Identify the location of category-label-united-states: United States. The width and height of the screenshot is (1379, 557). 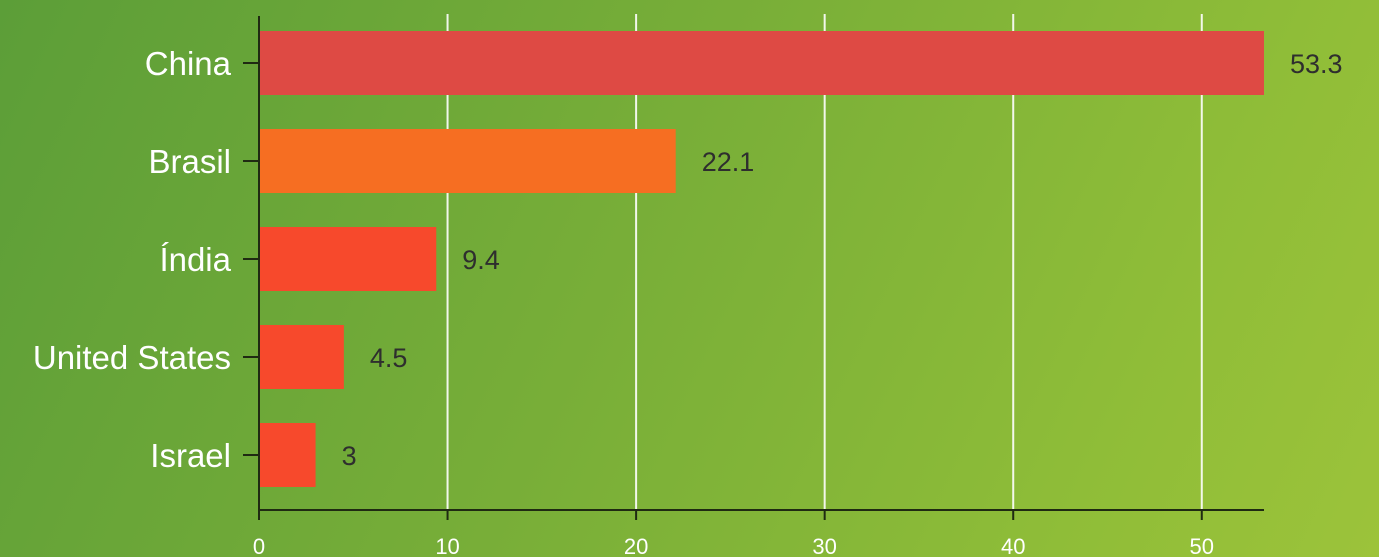
(132, 357).